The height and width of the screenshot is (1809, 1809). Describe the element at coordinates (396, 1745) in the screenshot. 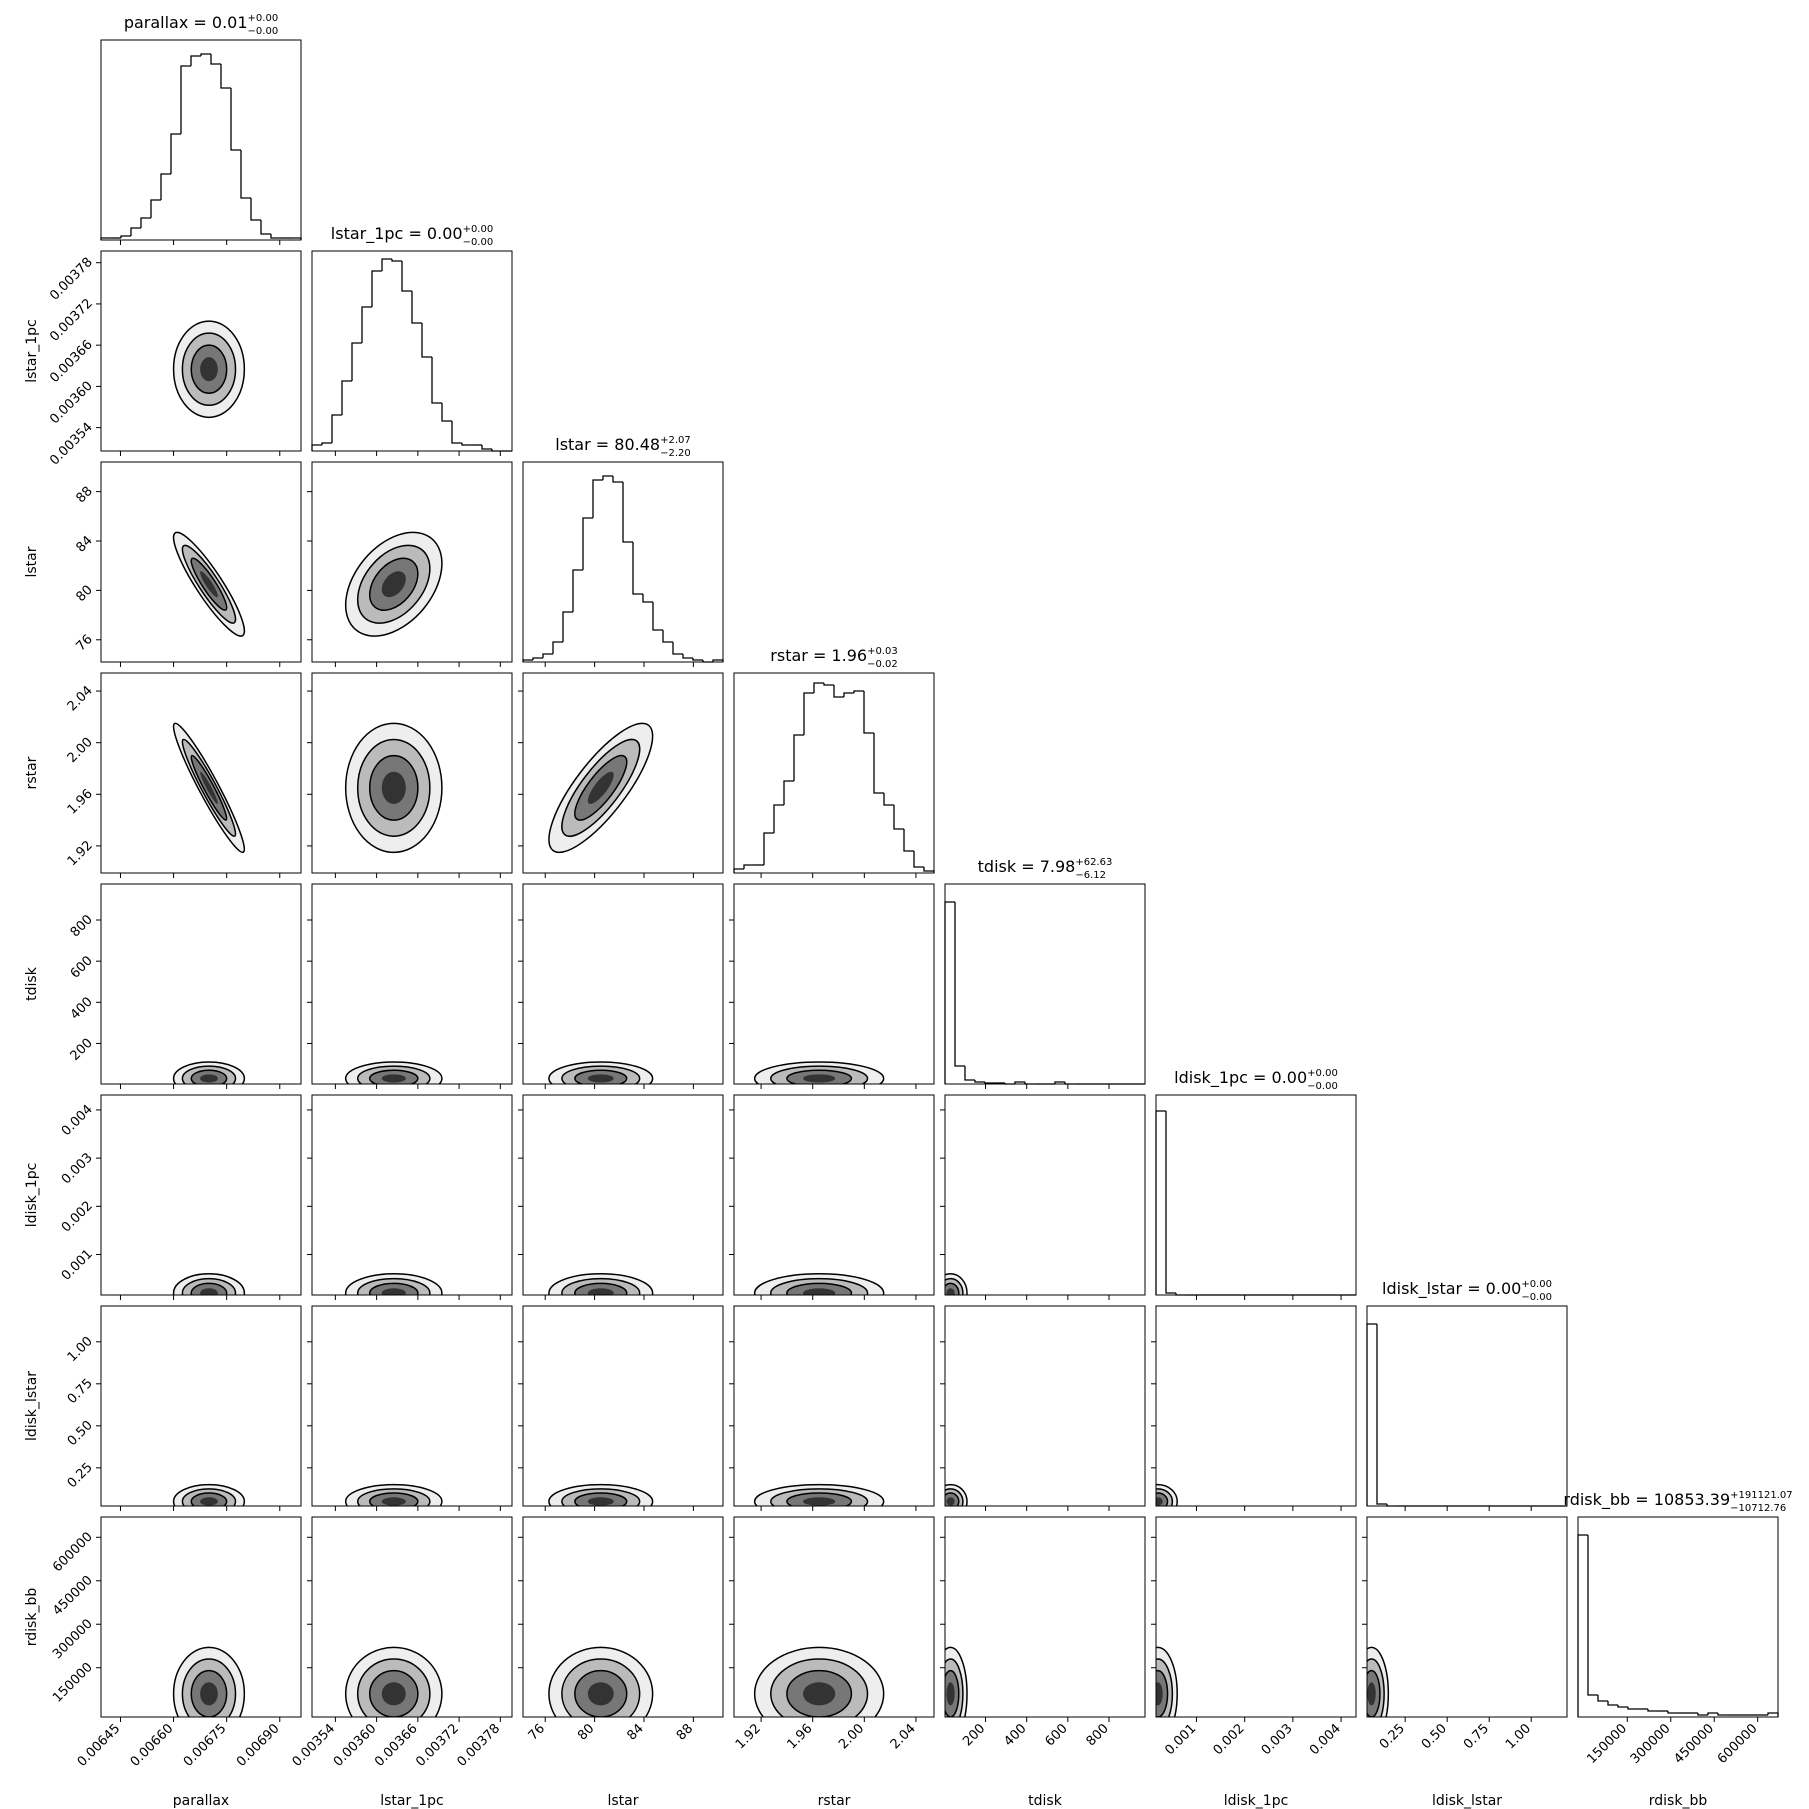

I see `x-tick-label: 0.00366` at that location.